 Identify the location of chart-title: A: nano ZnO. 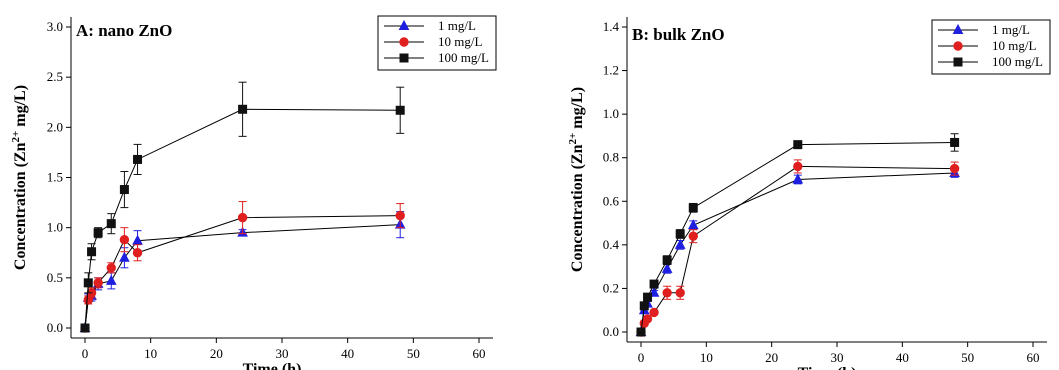
(124, 30).